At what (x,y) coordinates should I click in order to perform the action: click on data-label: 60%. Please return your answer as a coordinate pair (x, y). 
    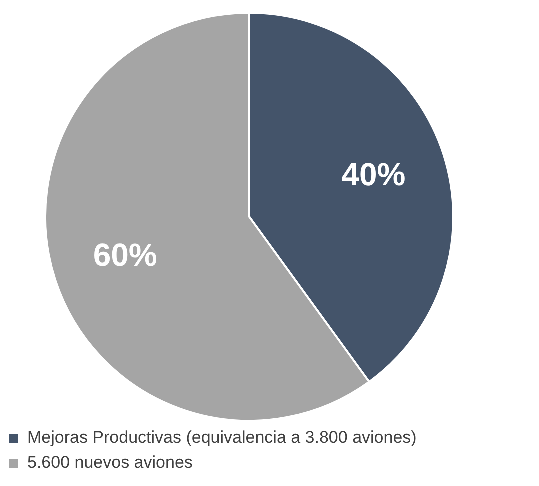
    Looking at the image, I should click on (125, 255).